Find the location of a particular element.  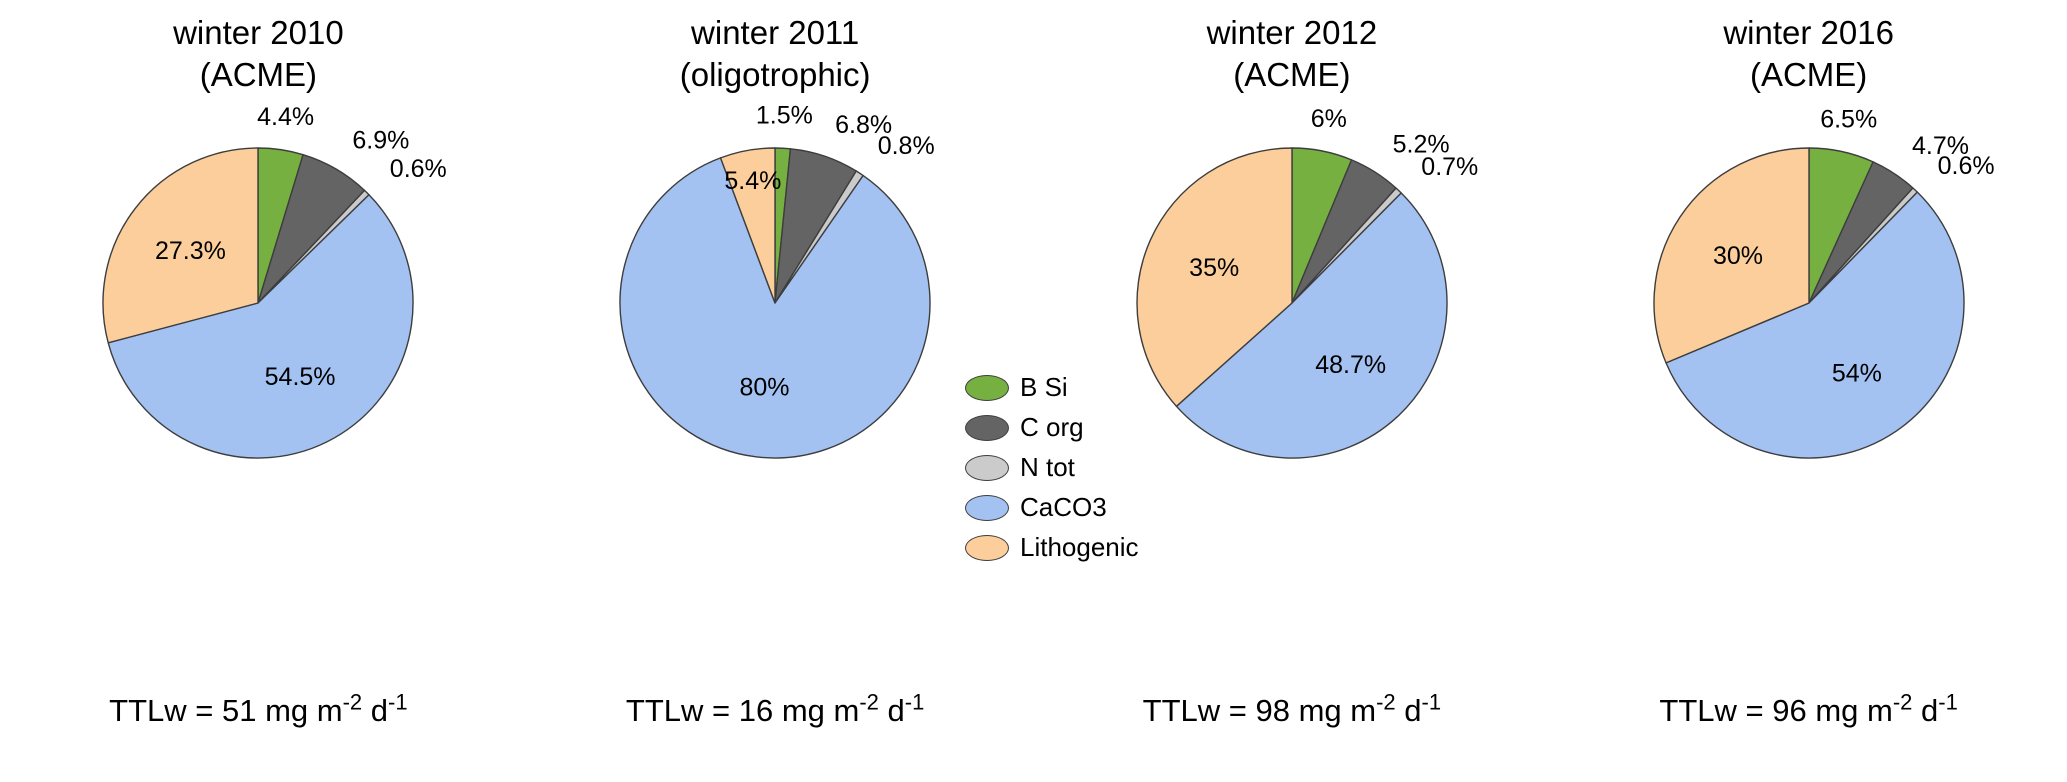

slice-percentage-label: 54% is located at coordinates (1857, 374).